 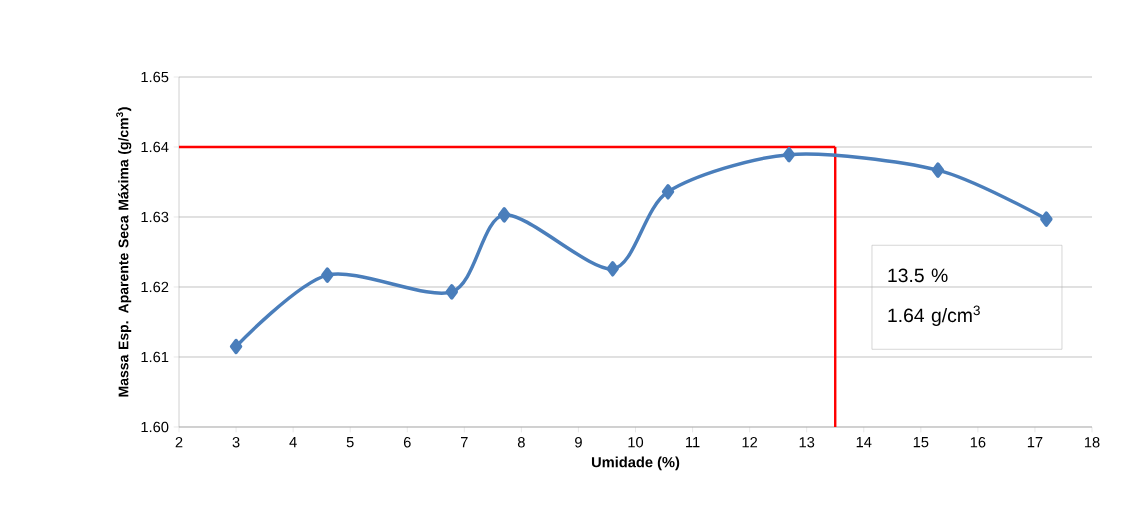 What do you see at coordinates (124, 252) in the screenshot?
I see `y-axis-title: Massa Esp. Aparente Seca Máxima (g/cm$^{3}$)` at bounding box center [124, 252].